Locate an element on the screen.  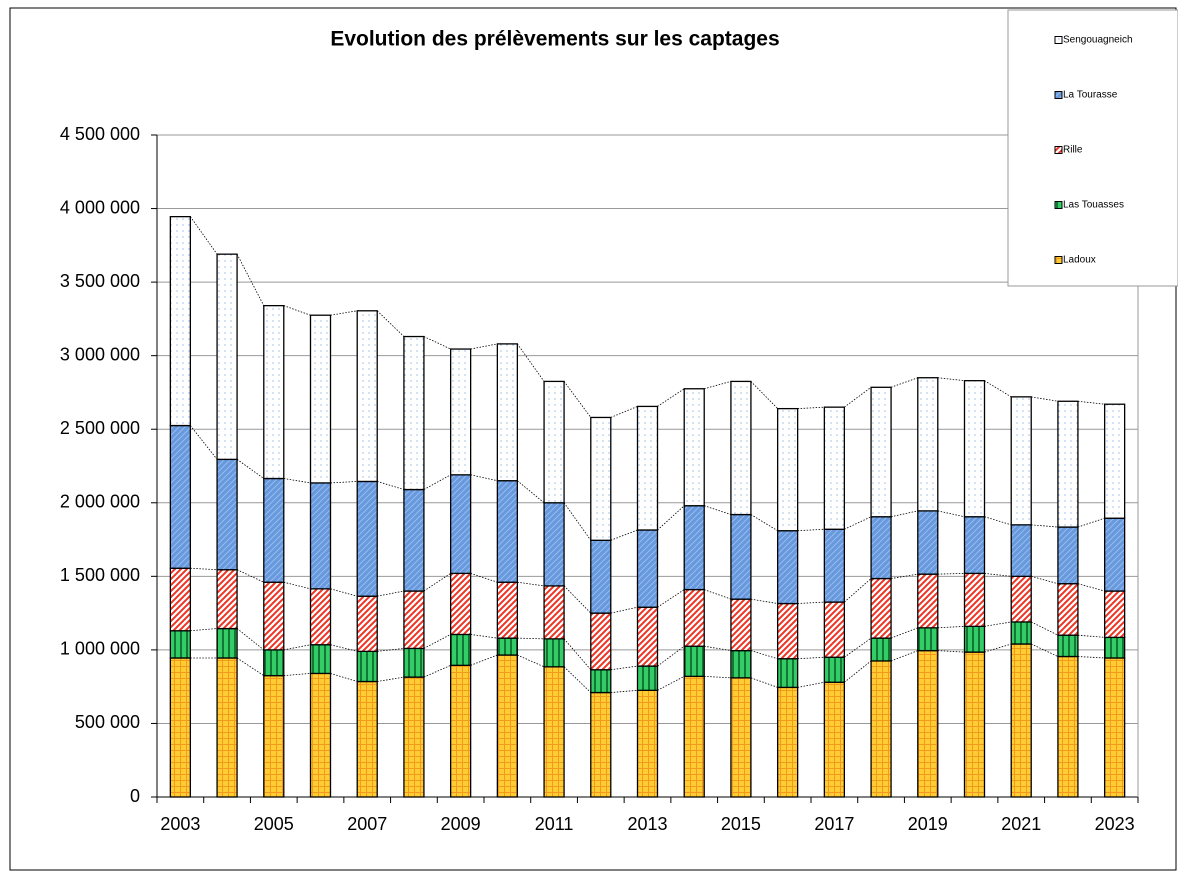
legend-label: Las Touasses is located at coordinates (1093, 205).